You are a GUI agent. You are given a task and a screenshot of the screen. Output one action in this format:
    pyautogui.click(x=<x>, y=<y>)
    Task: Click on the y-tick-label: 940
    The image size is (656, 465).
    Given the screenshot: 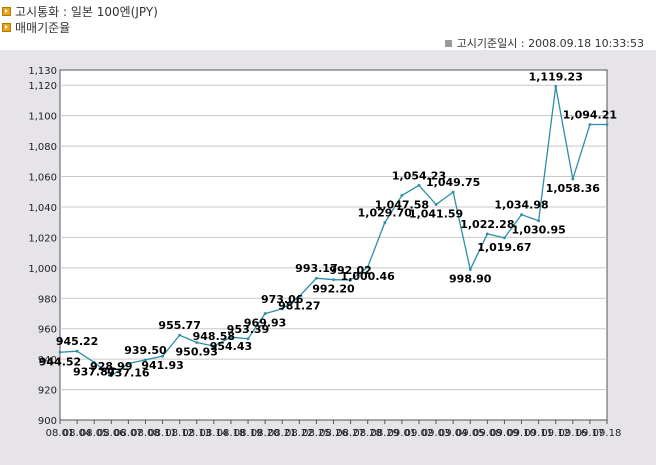 What is the action you would take?
    pyautogui.click(x=47, y=360)
    